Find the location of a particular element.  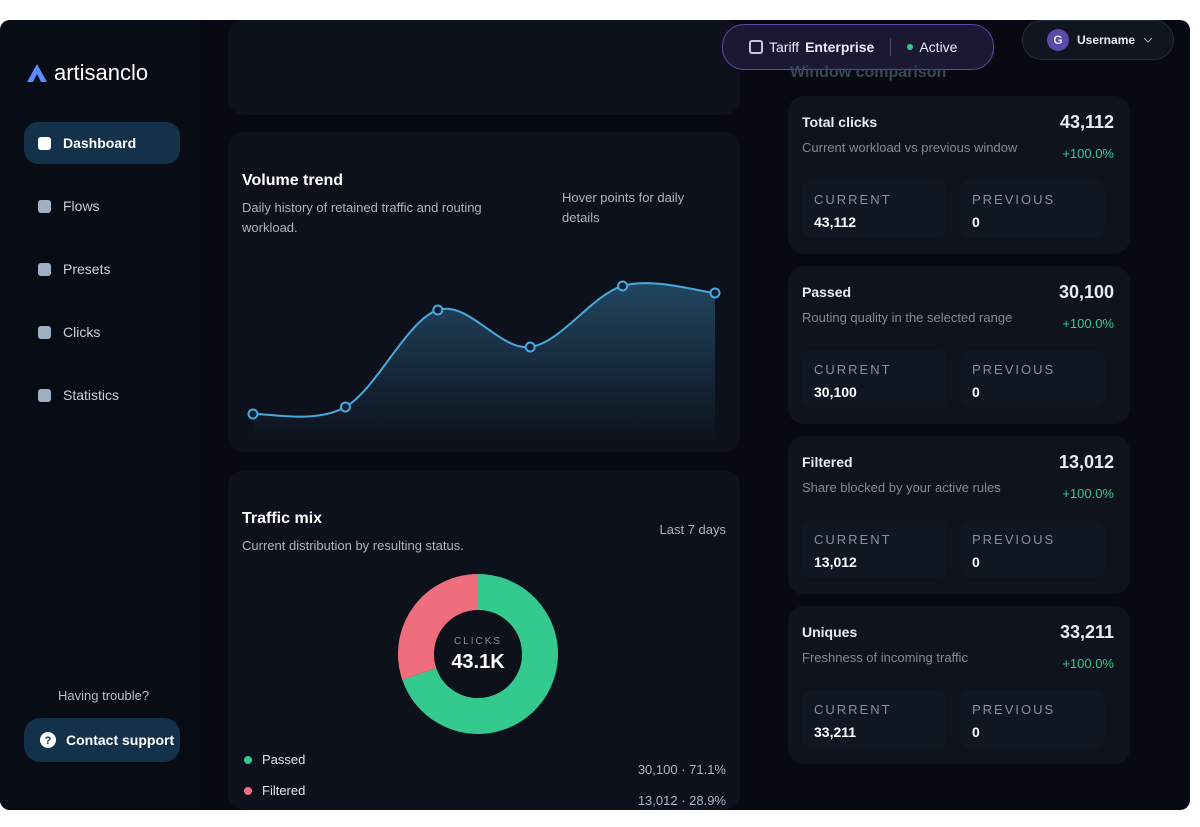

line-chart is located at coordinates (484, 361).